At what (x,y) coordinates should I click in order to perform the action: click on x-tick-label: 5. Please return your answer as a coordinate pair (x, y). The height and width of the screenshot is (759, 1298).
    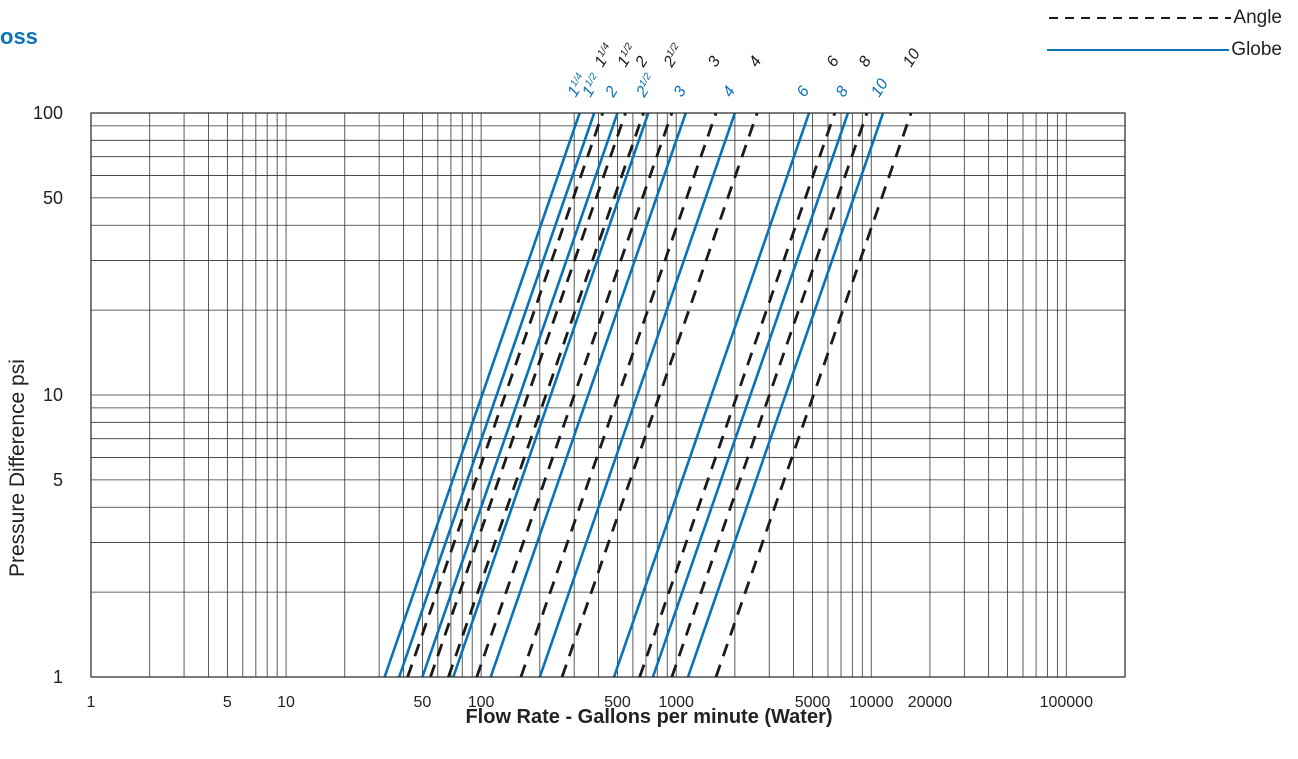
    Looking at the image, I should click on (227, 702).